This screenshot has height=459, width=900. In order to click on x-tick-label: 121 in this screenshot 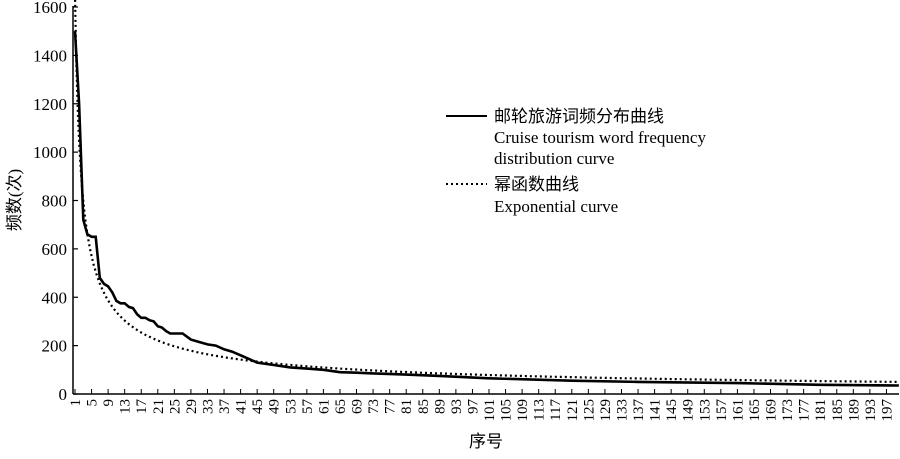, I will do `click(573, 410)`.